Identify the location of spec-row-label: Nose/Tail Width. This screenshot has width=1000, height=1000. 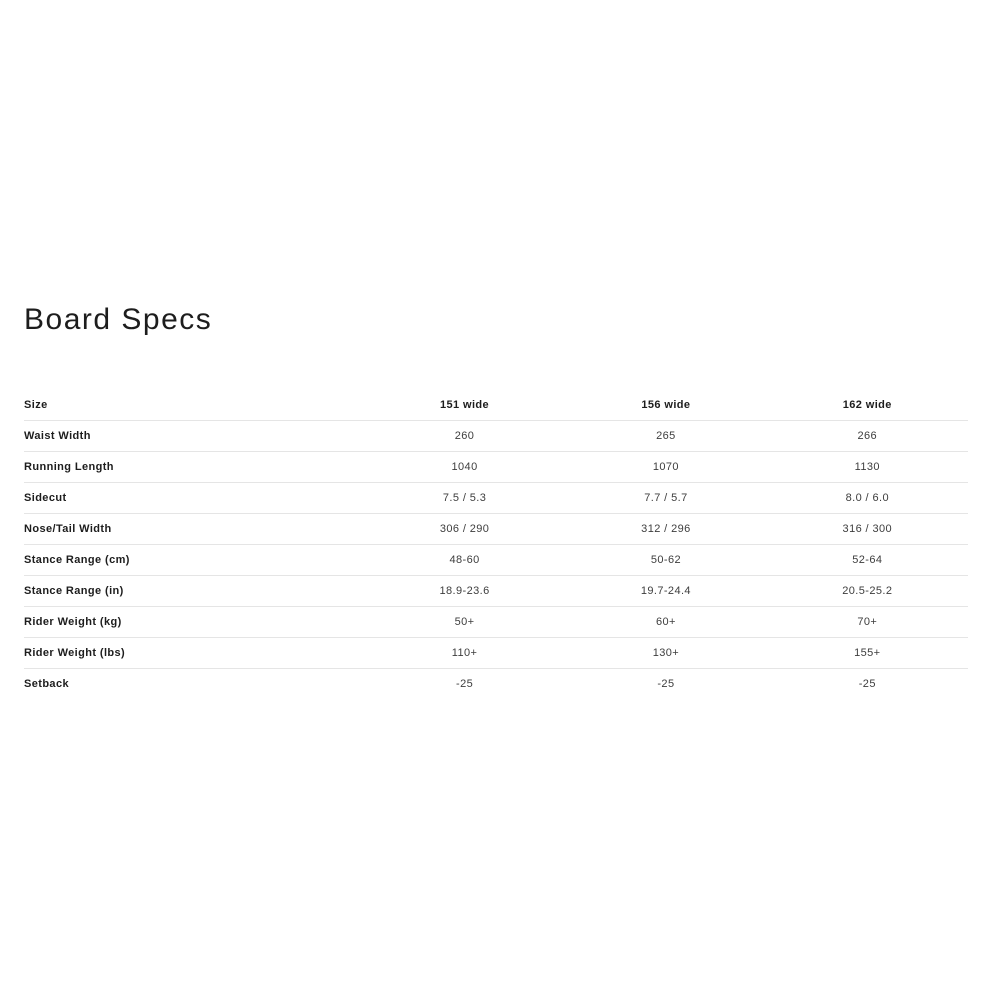
(194, 529).